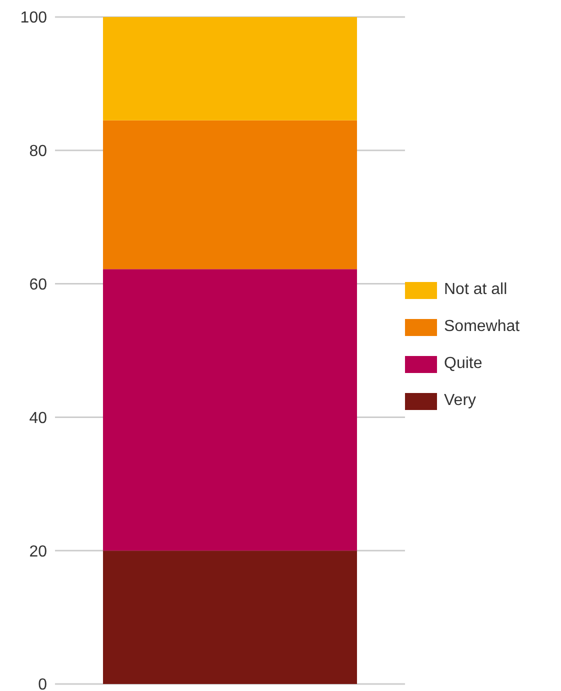 This screenshot has height=691, width=561. What do you see at coordinates (38, 551) in the screenshot?
I see `y-tick-label: 20` at bounding box center [38, 551].